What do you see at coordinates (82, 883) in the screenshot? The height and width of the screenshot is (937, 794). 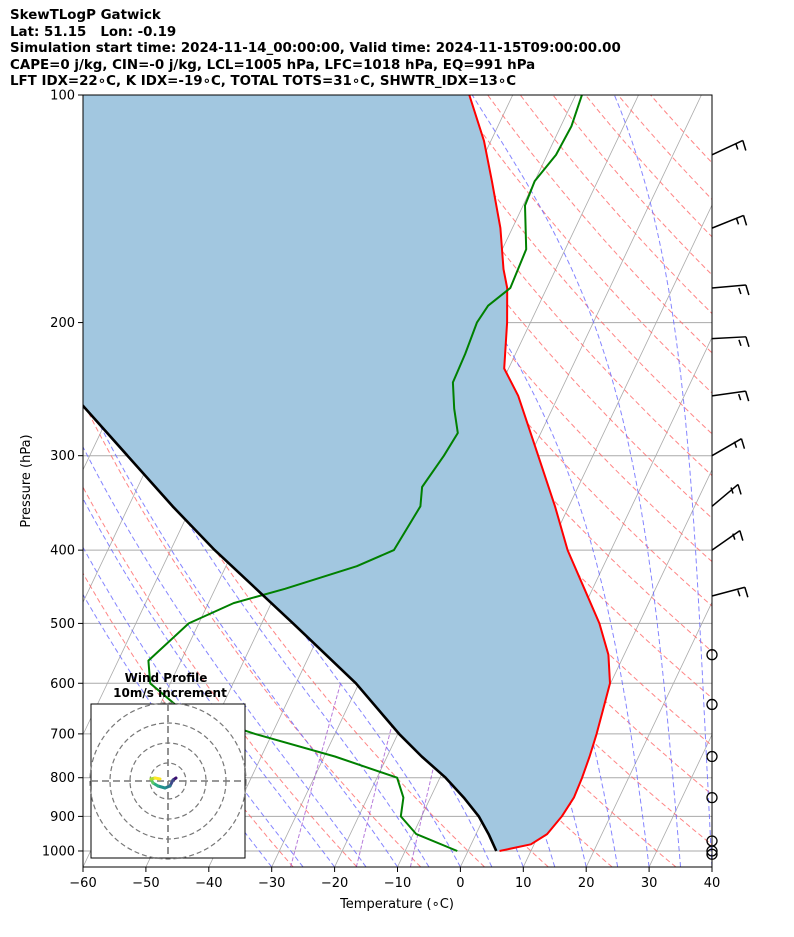 I see `x-tick-label: −60` at bounding box center [82, 883].